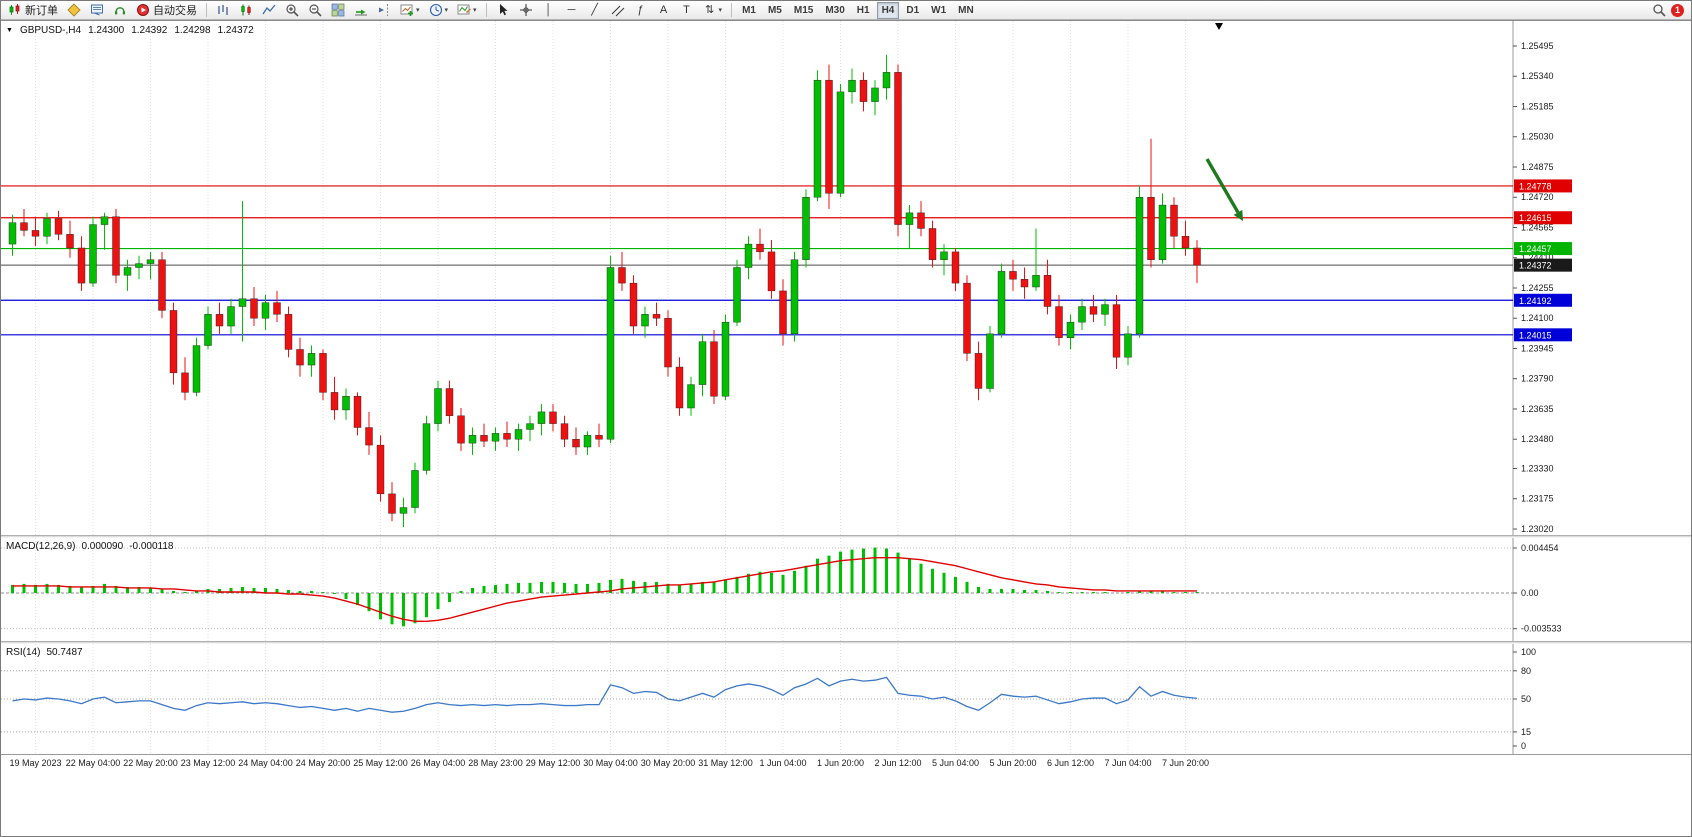 This screenshot has width=1692, height=837. Describe the element at coordinates (713, 10) in the screenshot. I see `arrows-button: ⇅ ▾` at that location.